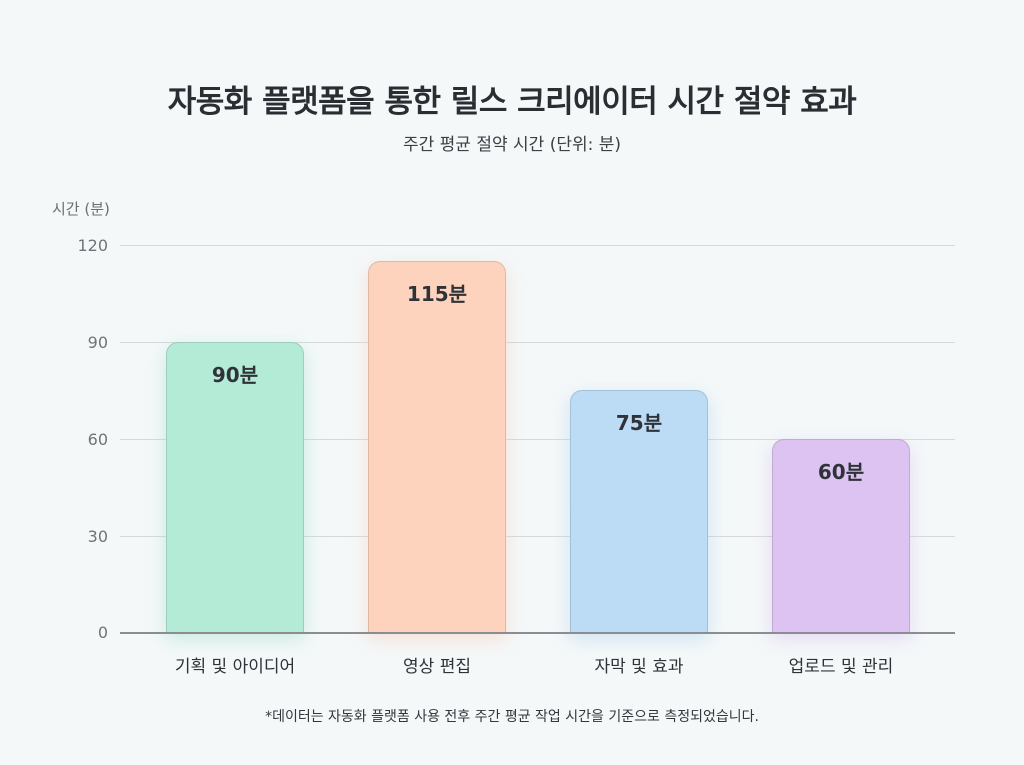 The width and height of the screenshot is (1024, 765). I want to click on bar-planning: 90분, so click(235, 487).